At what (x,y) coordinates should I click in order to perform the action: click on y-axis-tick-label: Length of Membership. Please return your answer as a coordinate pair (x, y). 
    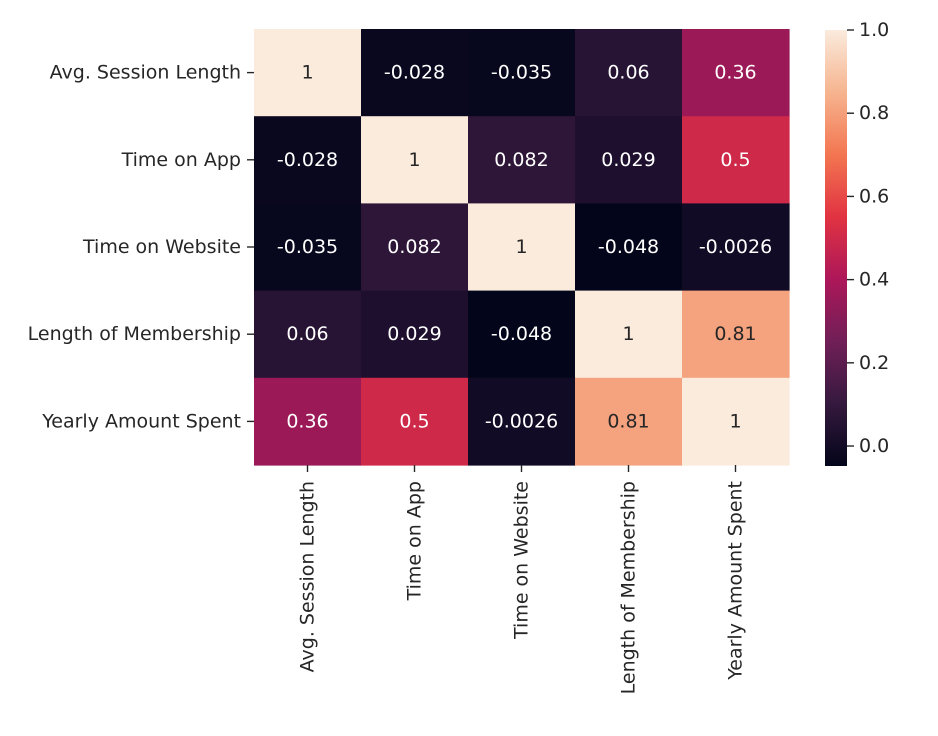
    Looking at the image, I should click on (134, 334).